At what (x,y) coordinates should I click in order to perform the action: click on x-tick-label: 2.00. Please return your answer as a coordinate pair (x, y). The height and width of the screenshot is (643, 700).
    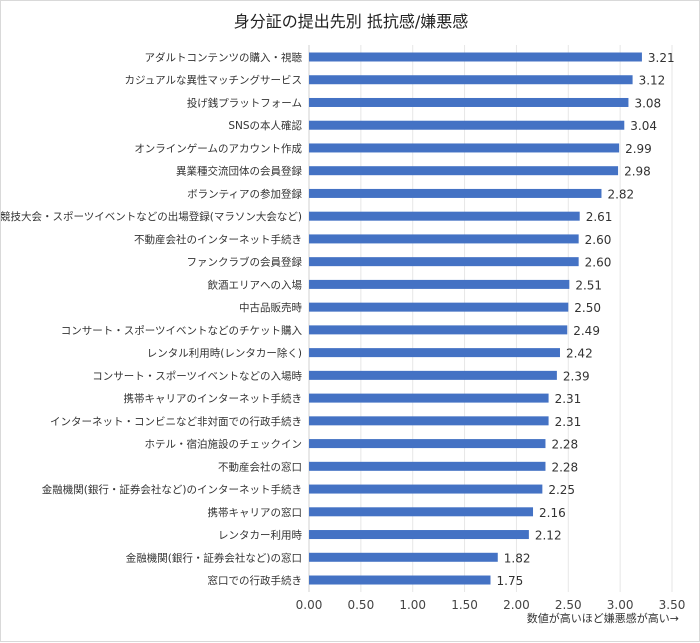
    Looking at the image, I should click on (516, 605).